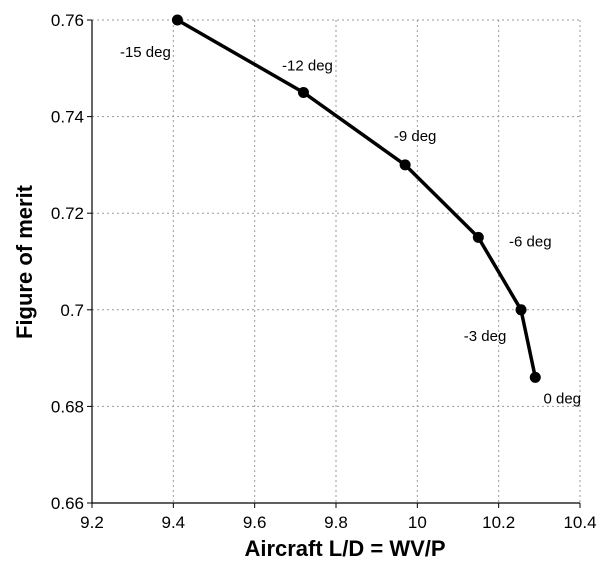 The height and width of the screenshot is (564, 602). What do you see at coordinates (24, 261) in the screenshot?
I see `y-axis-title: Figure of merit` at bounding box center [24, 261].